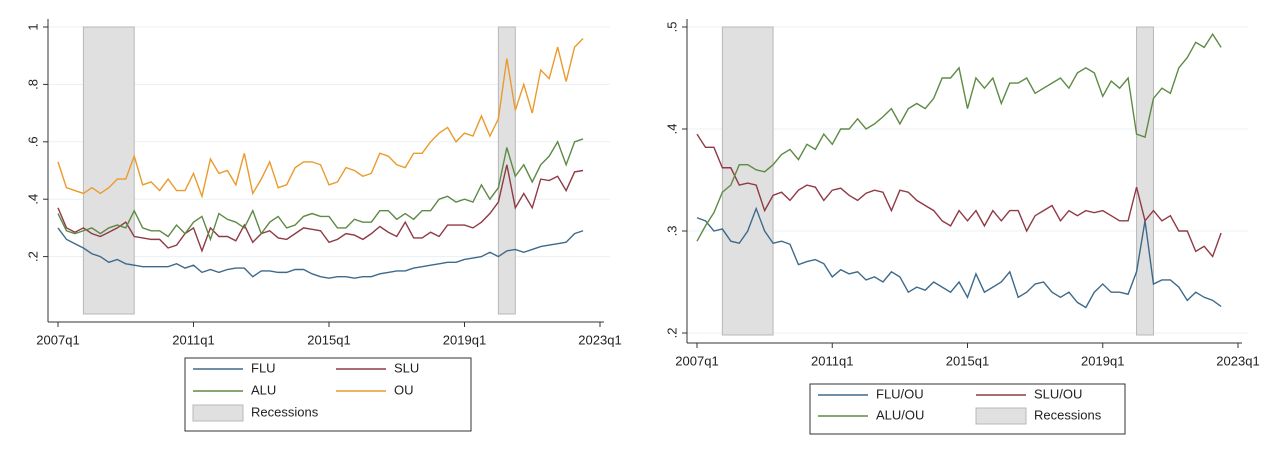  I want to click on y-tick-label: .8, so click(32, 84).